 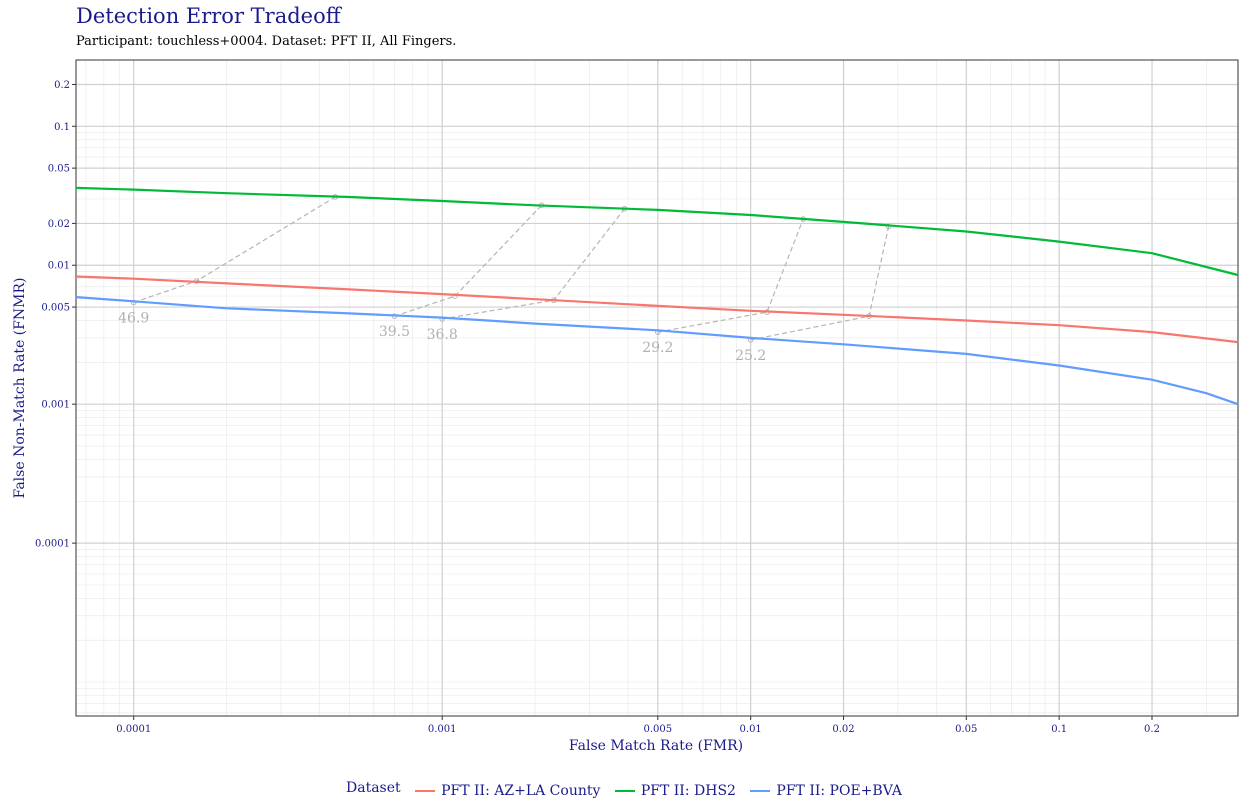 I want to click on x-tick-label: 0.1, so click(x=1059, y=729).